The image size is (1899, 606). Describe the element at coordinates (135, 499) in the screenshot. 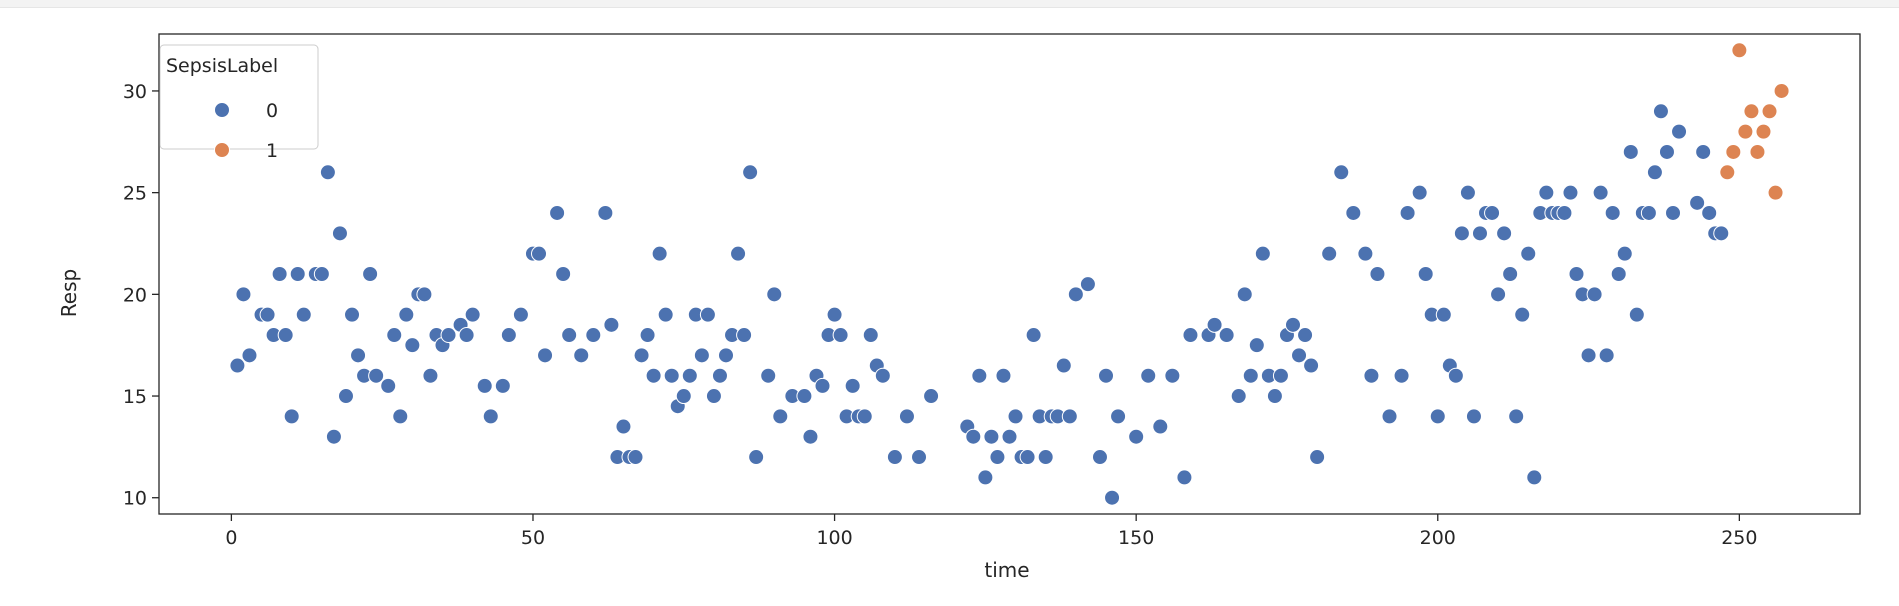

I see `y-tick-label: 10` at that location.